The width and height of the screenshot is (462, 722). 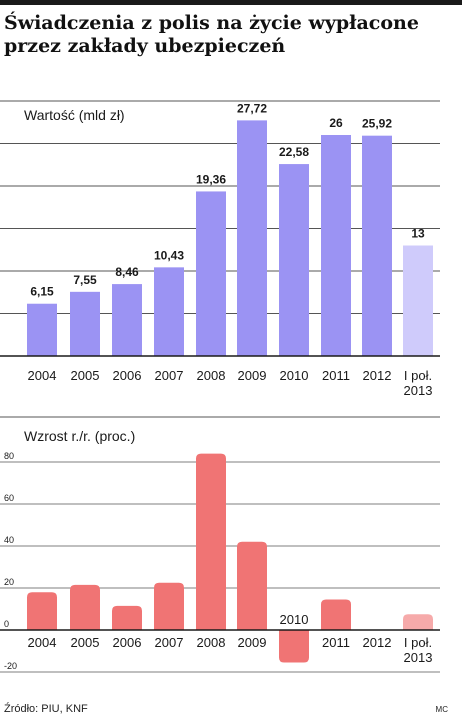 I want to click on source-note: Źródło: PIU, KNF, so click(x=46, y=709).